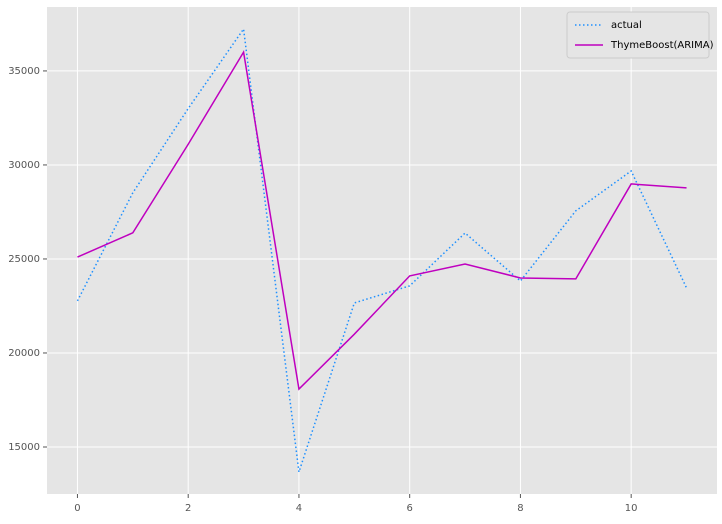 Image resolution: width=722 pixels, height=524 pixels. Describe the element at coordinates (24, 353) in the screenshot. I see `y-tick-label: 20000` at that location.